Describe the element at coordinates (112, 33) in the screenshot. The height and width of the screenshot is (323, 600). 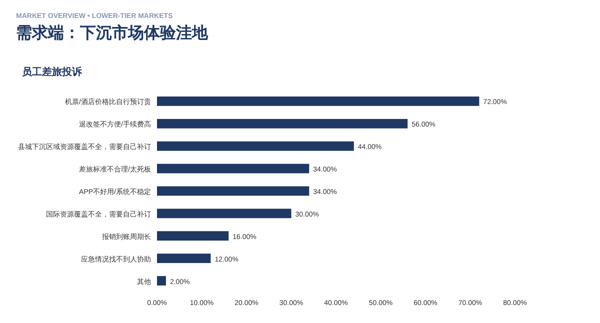
I see `chart-title: 需求端：下沉市场体验洼地` at that location.